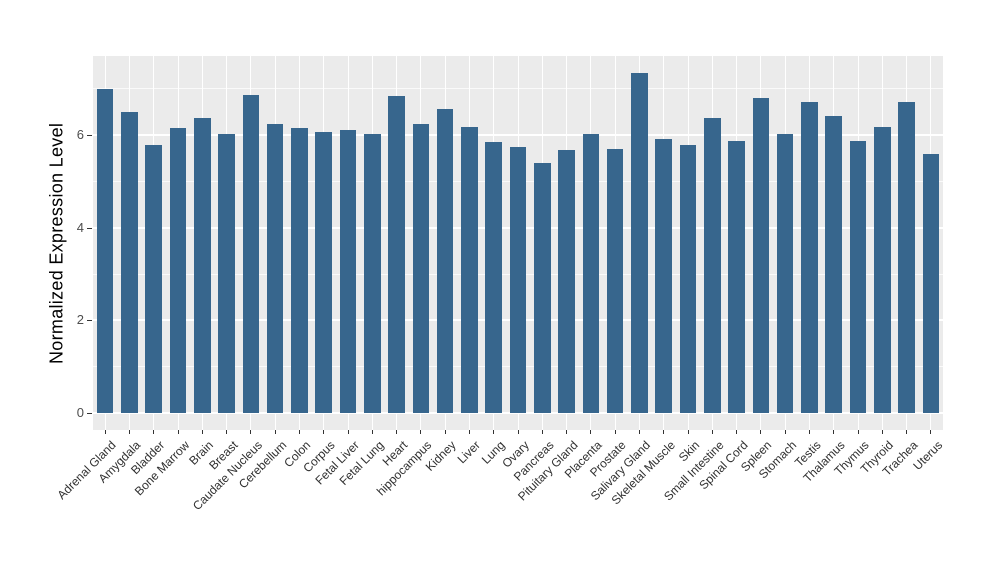 This screenshot has height=580, width=1000. Describe the element at coordinates (906, 257) in the screenshot. I see `bar-trachea` at that location.